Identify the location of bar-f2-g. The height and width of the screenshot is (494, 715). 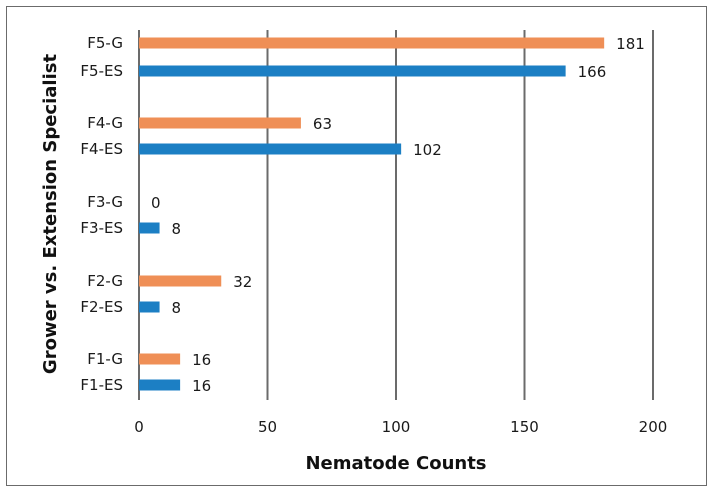
(180, 281).